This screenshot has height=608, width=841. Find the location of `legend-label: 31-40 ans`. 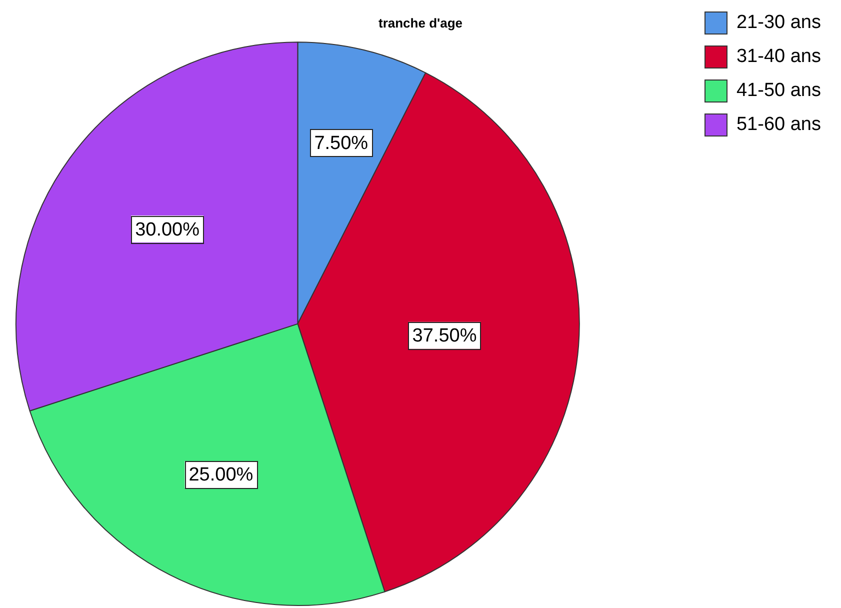

legend-label: 31-40 ans is located at coordinates (779, 57).